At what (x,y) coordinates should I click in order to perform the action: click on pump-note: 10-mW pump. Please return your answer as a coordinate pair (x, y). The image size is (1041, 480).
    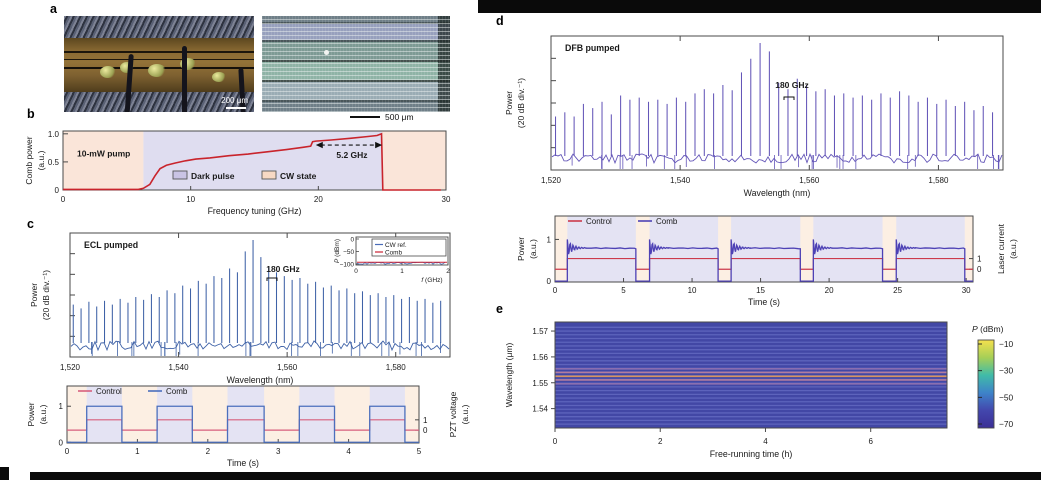
    Looking at the image, I should click on (103, 153).